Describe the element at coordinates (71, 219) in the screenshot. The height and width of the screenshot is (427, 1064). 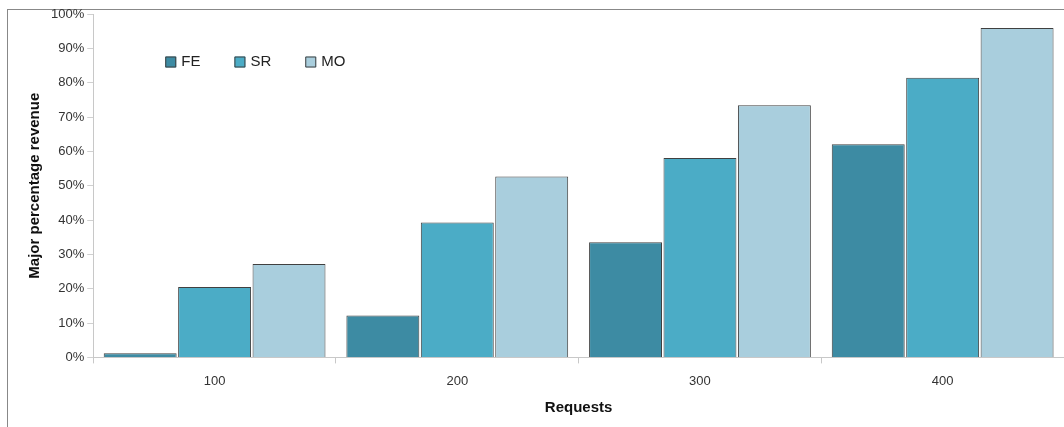
I see `y-tick-label: 40%` at that location.